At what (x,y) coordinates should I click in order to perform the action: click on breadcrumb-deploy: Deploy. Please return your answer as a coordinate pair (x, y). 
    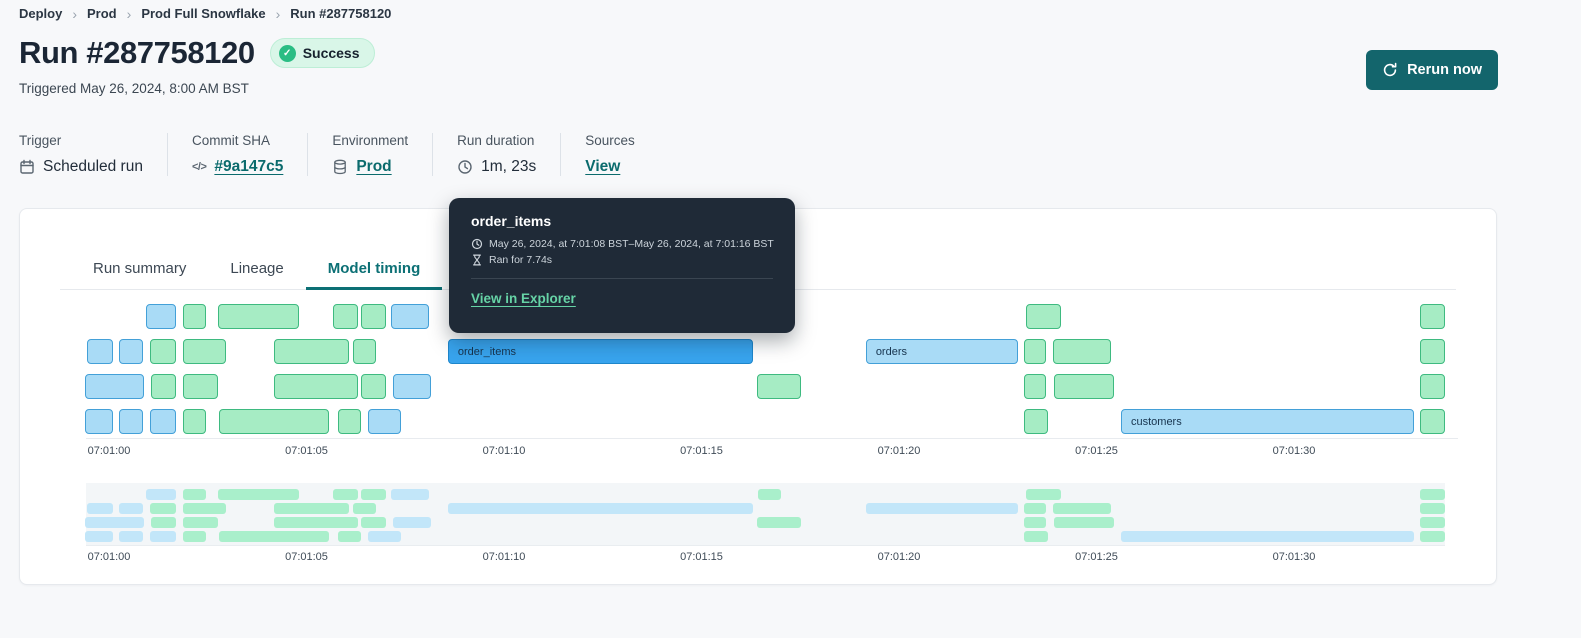
    Looking at the image, I should click on (41, 13).